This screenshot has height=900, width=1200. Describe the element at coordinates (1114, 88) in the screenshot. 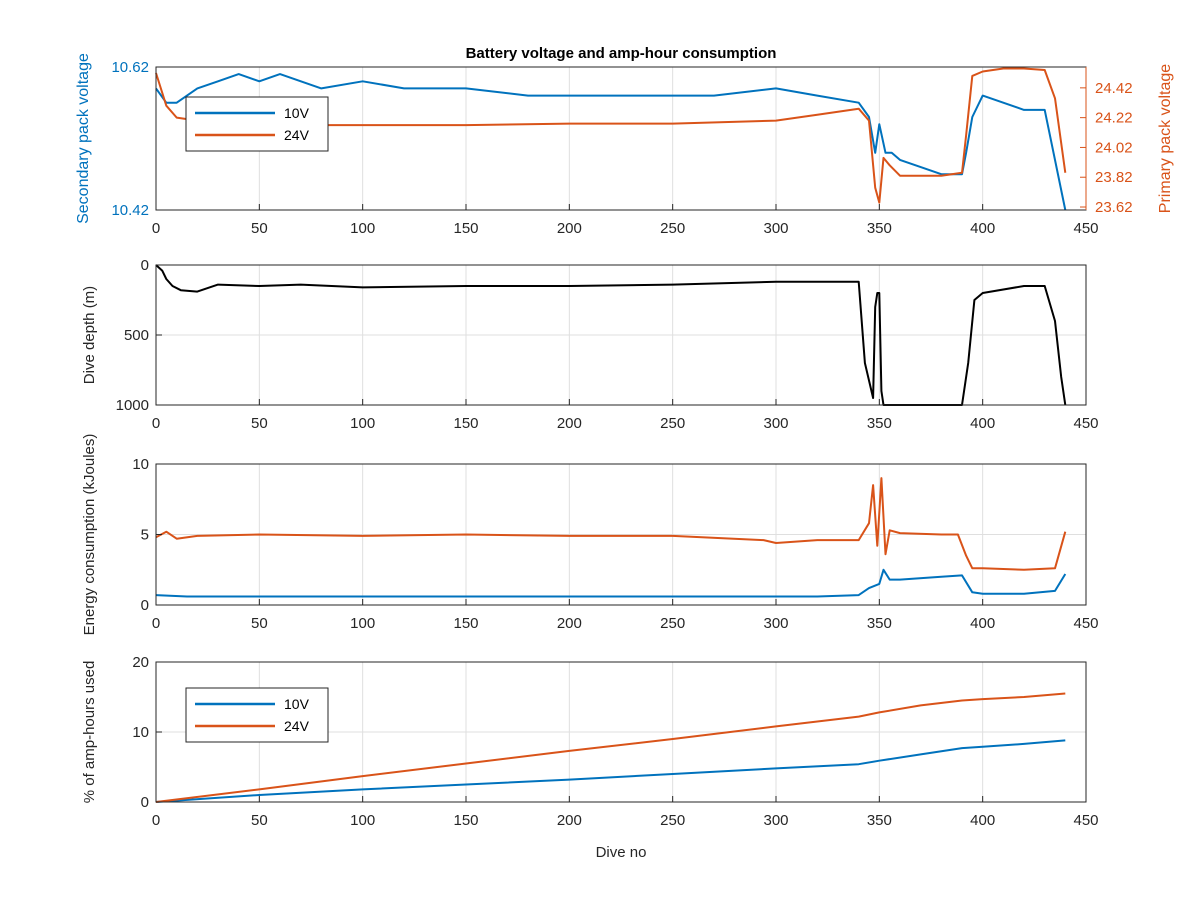

I see `y-right-tick-label: 24.42` at that location.